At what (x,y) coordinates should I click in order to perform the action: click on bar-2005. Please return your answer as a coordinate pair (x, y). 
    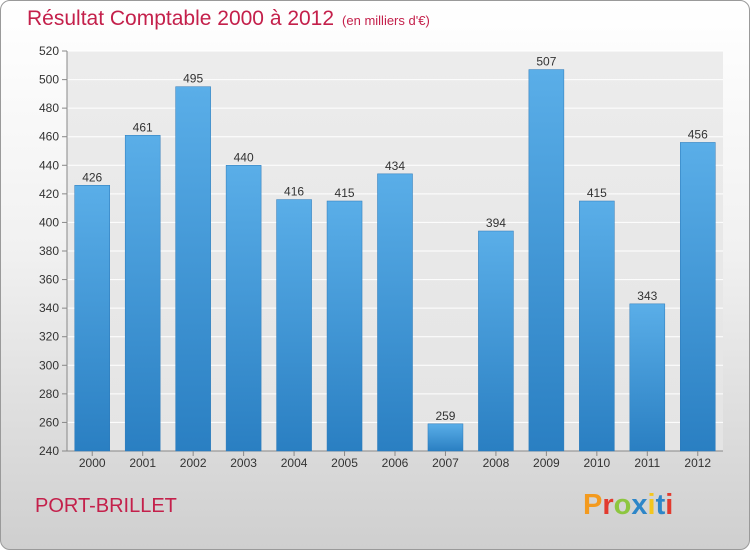
    Looking at the image, I should click on (344, 326).